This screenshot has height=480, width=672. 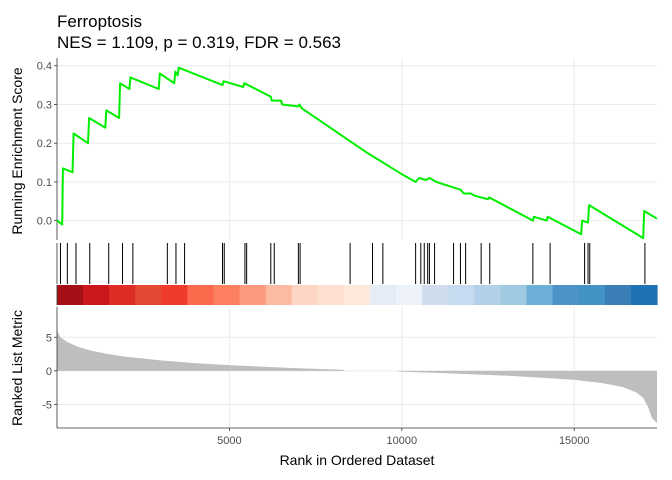 I want to click on stats-subtitle: NES = 1.109, p = 0.319, FDR = 0.563, so click(x=199, y=42).